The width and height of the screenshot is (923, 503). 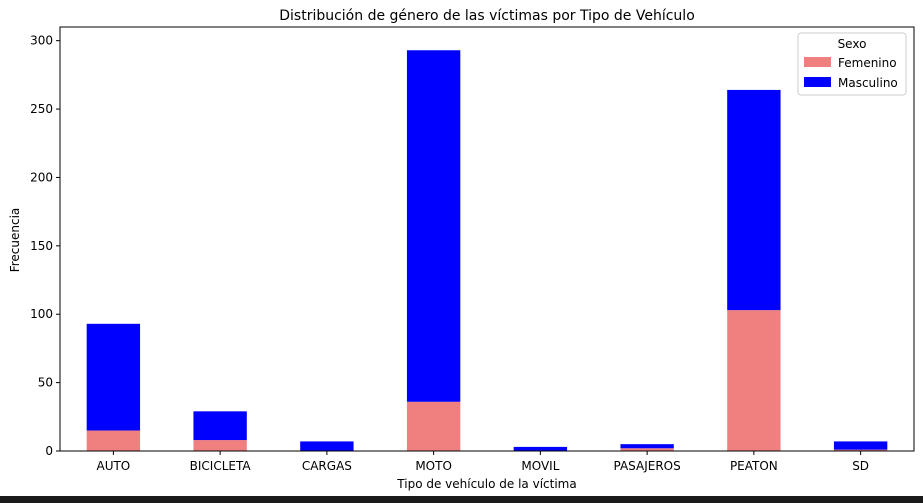 What do you see at coordinates (41, 246) in the screenshot?
I see `y-tick-label: 150` at bounding box center [41, 246].